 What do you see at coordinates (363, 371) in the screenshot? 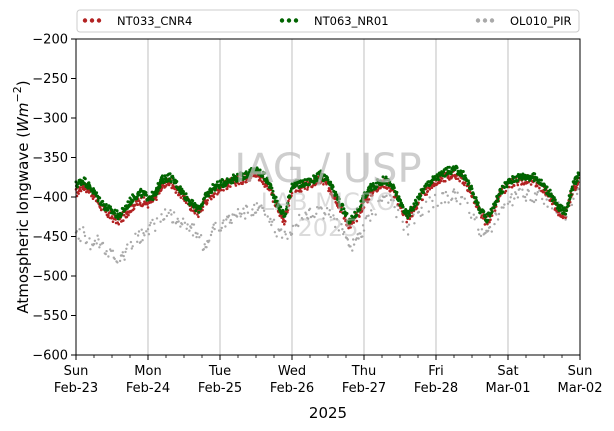
I see `x-tick-label-day: Thu` at bounding box center [363, 371].